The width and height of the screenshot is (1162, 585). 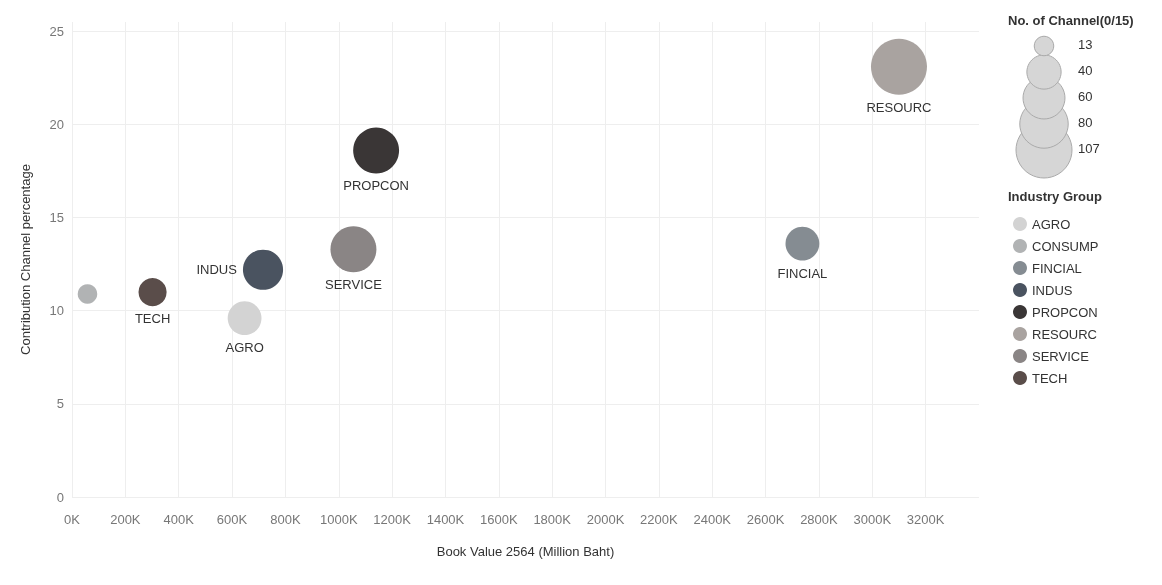 What do you see at coordinates (25, 259) in the screenshot?
I see `y-axis-title: Contribution Channel percentage` at bounding box center [25, 259].